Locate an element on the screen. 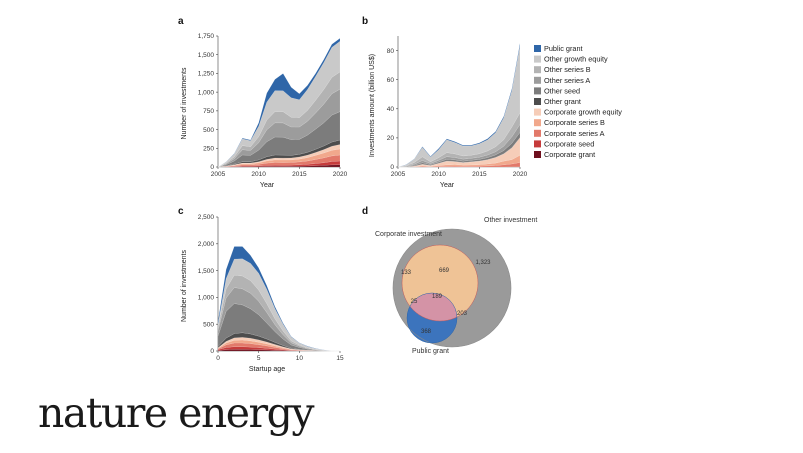 The width and height of the screenshot is (803, 453). venn-value-other-public: 203 is located at coordinates (462, 314).